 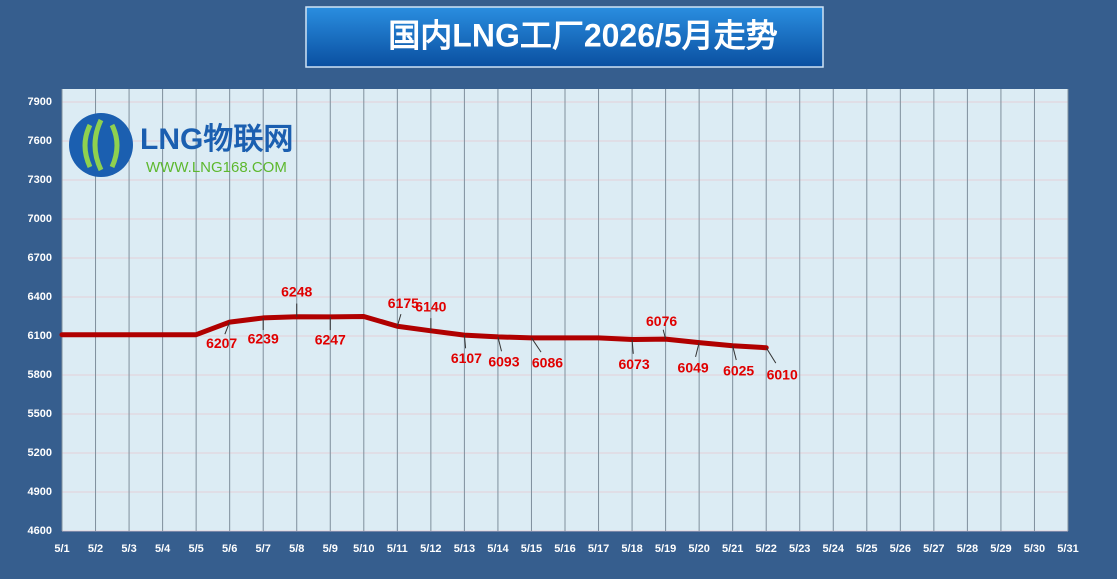 I want to click on y-tick-label: 4600, so click(x=40, y=531).